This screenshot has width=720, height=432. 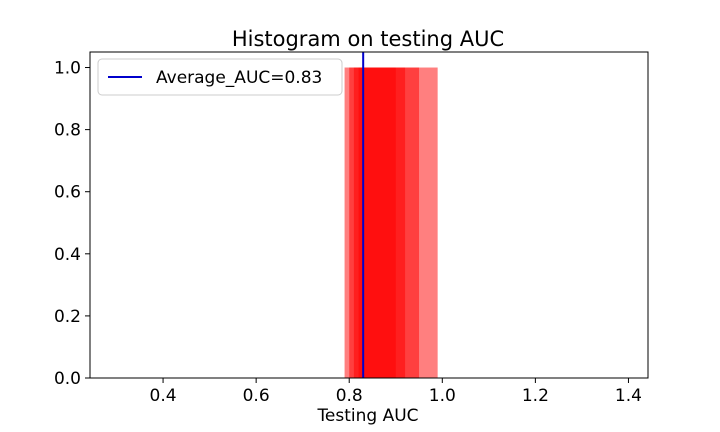 I want to click on y-tick-label: 0.8, so click(x=67, y=131).